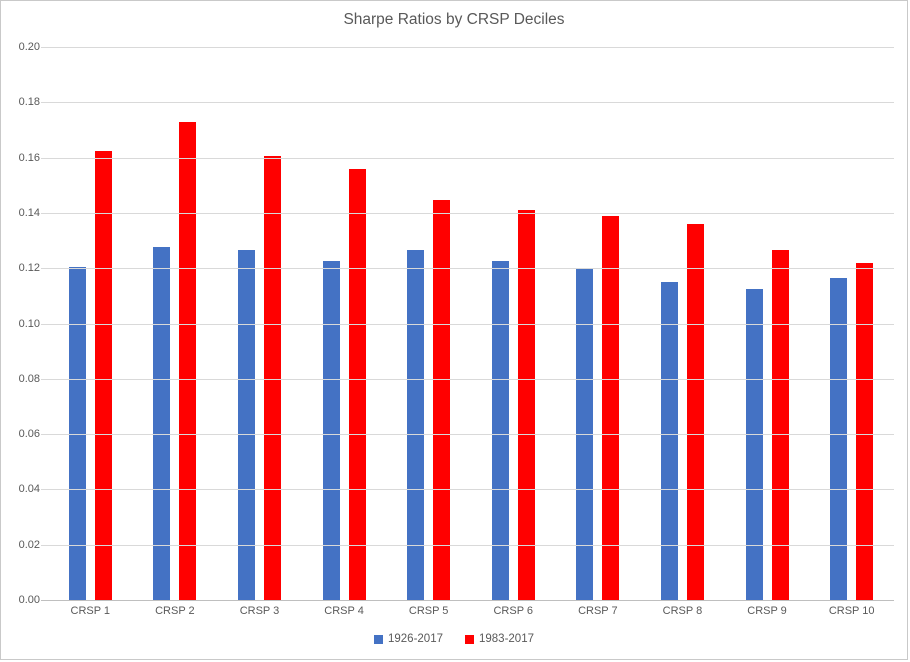 The image size is (910, 662). I want to click on x-tick-label: CRSP 5, so click(428, 611).